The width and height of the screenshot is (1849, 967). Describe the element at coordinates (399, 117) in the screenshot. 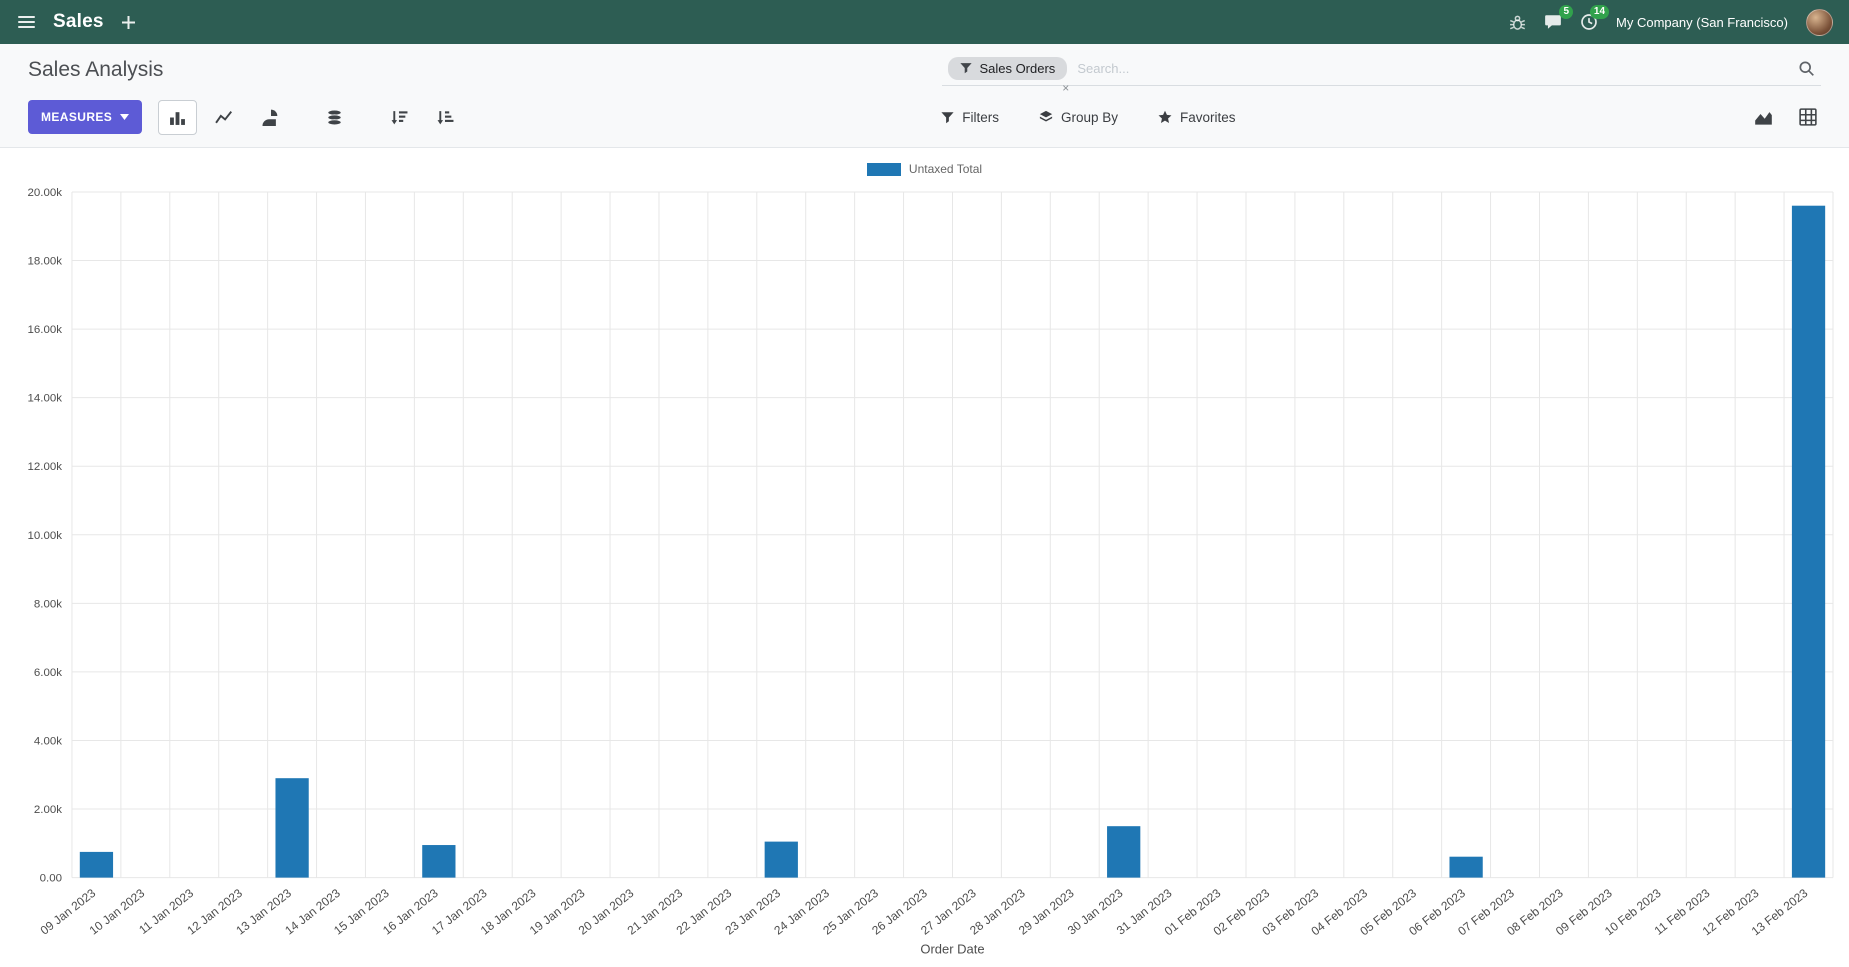

I see `sort-descending-button` at that location.